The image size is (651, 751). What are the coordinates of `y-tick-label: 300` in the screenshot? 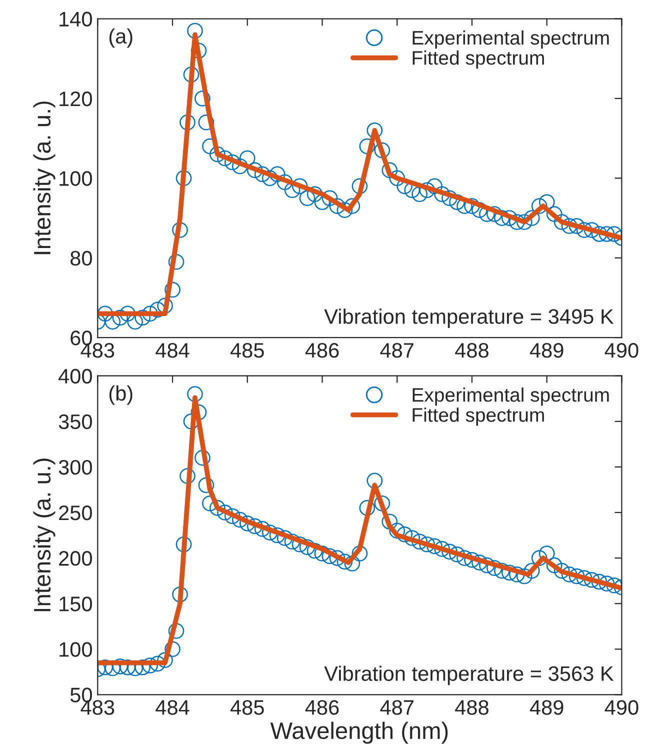 It's located at (75, 467).